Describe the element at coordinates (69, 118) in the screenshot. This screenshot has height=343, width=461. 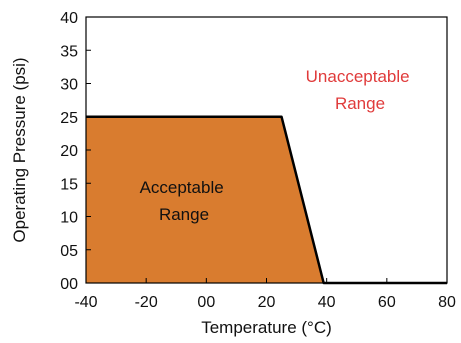
I see `y-tick-label: 25` at that location.